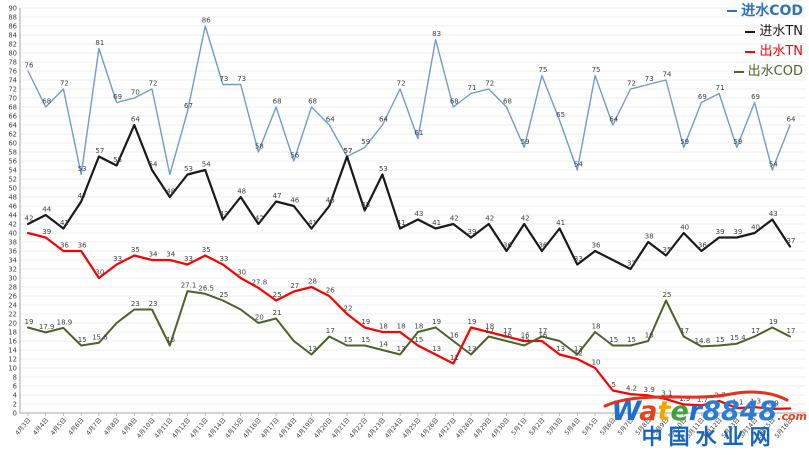  Describe the element at coordinates (206, 288) in the screenshot. I see `data-label-出水COD: 26.5` at that location.